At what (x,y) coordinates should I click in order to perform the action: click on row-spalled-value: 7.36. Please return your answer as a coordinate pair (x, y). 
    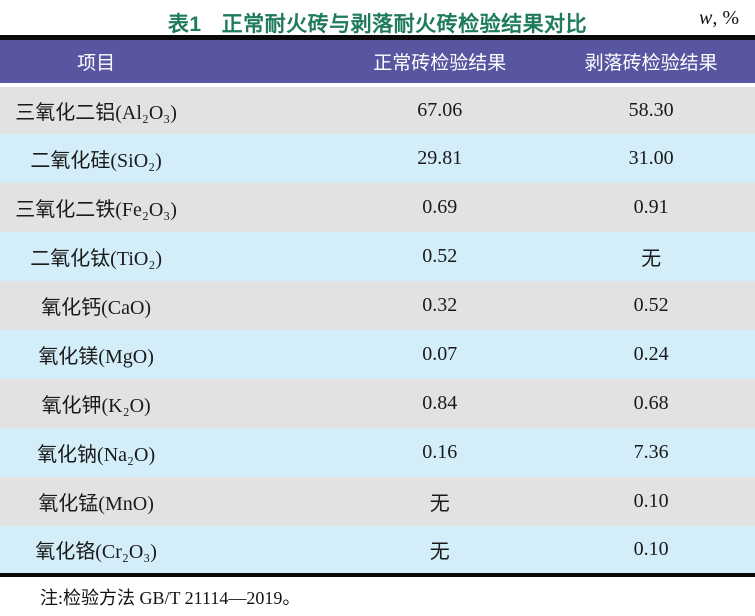
    Looking at the image, I should click on (651, 451).